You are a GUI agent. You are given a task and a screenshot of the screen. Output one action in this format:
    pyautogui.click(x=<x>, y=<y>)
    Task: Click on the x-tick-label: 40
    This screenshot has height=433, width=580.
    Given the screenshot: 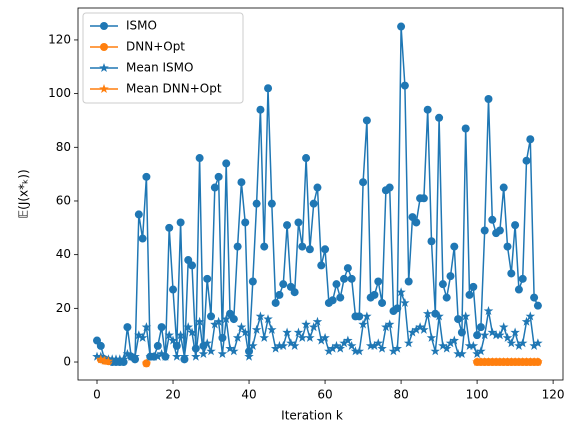 What is the action you would take?
    pyautogui.click(x=248, y=395)
    